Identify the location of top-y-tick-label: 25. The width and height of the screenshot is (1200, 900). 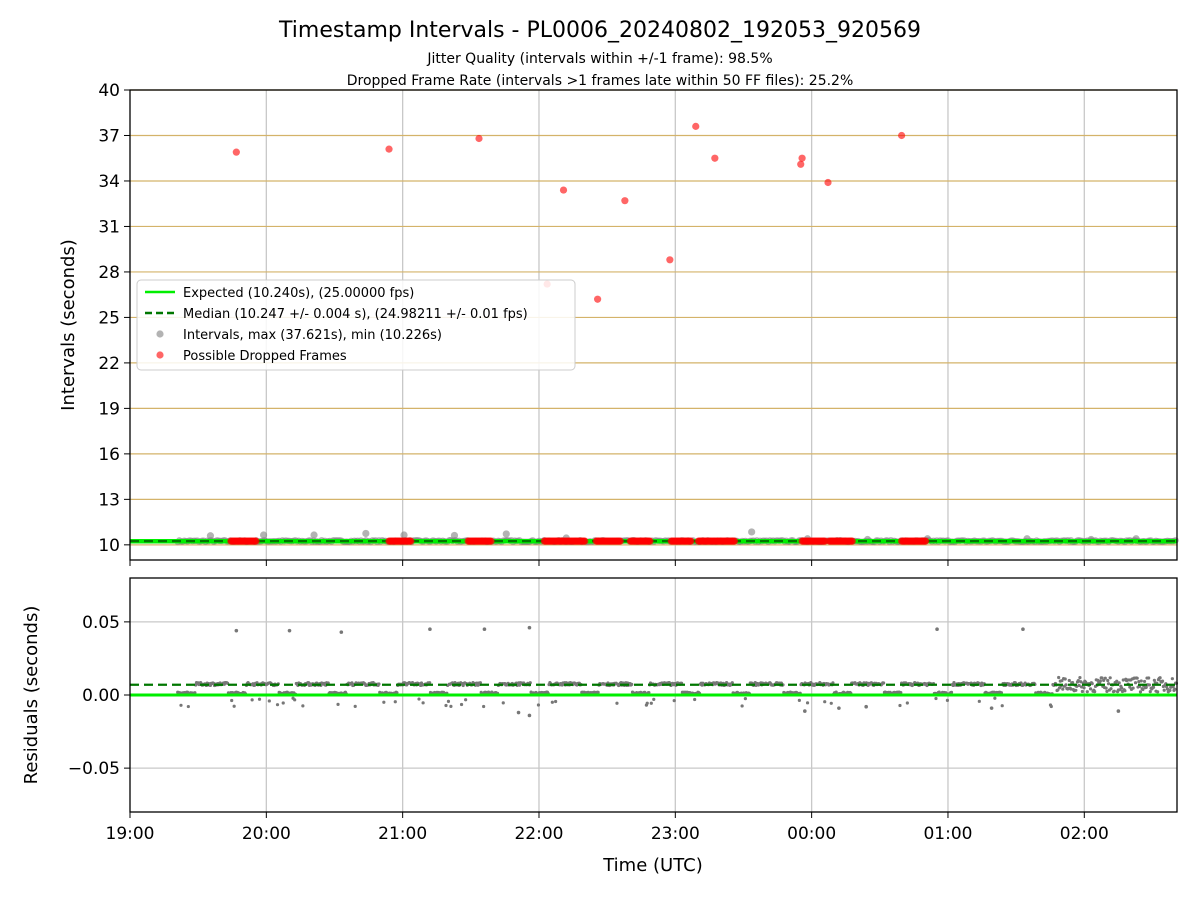
(109, 318).